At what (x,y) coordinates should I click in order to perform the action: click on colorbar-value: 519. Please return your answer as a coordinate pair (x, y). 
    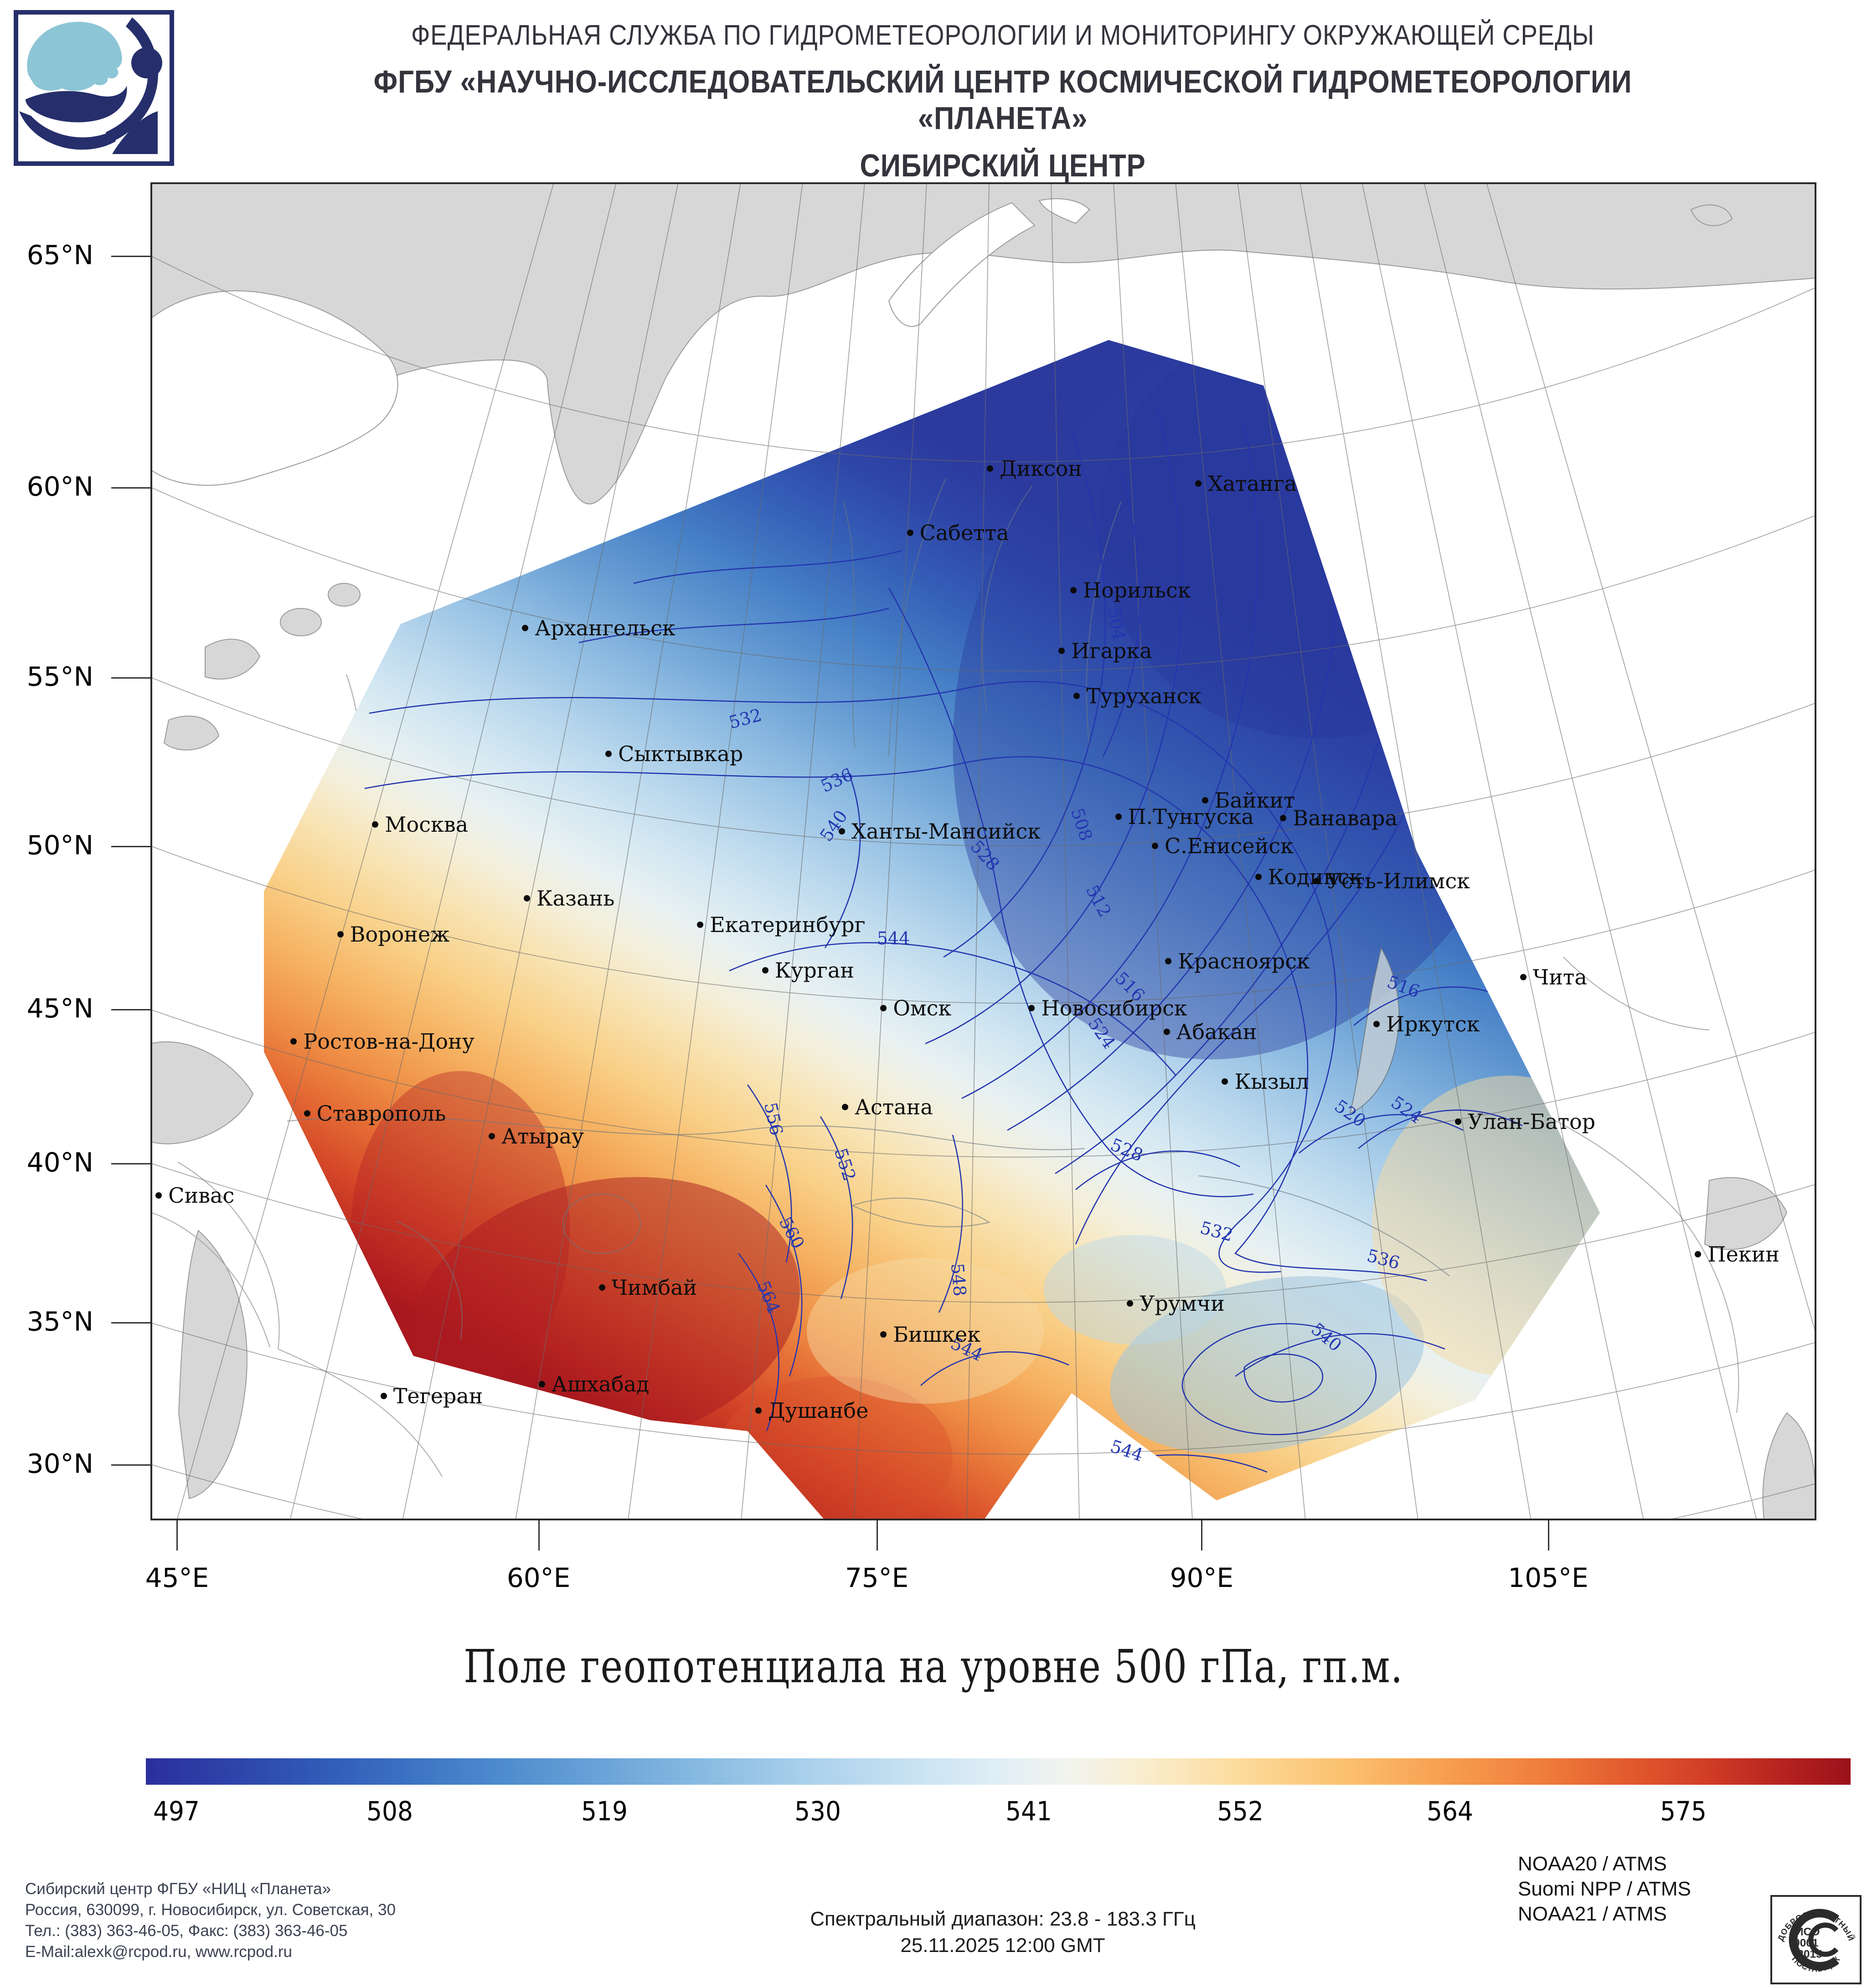
    Looking at the image, I should click on (604, 1812).